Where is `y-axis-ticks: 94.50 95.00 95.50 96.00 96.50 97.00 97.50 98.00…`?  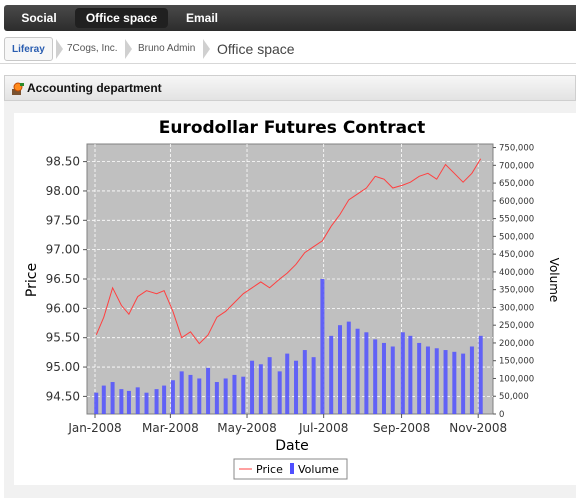
y-axis-ticks: 94.50 95.00 95.50 96.00 96.50 97.00 97.50 98.00… is located at coordinates (66, 279).